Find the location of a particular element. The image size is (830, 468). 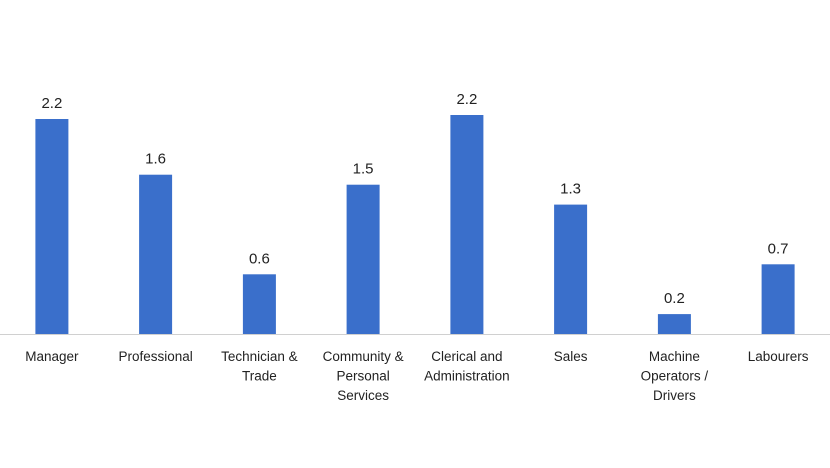

category-label-line: Technician & is located at coordinates (259, 356).